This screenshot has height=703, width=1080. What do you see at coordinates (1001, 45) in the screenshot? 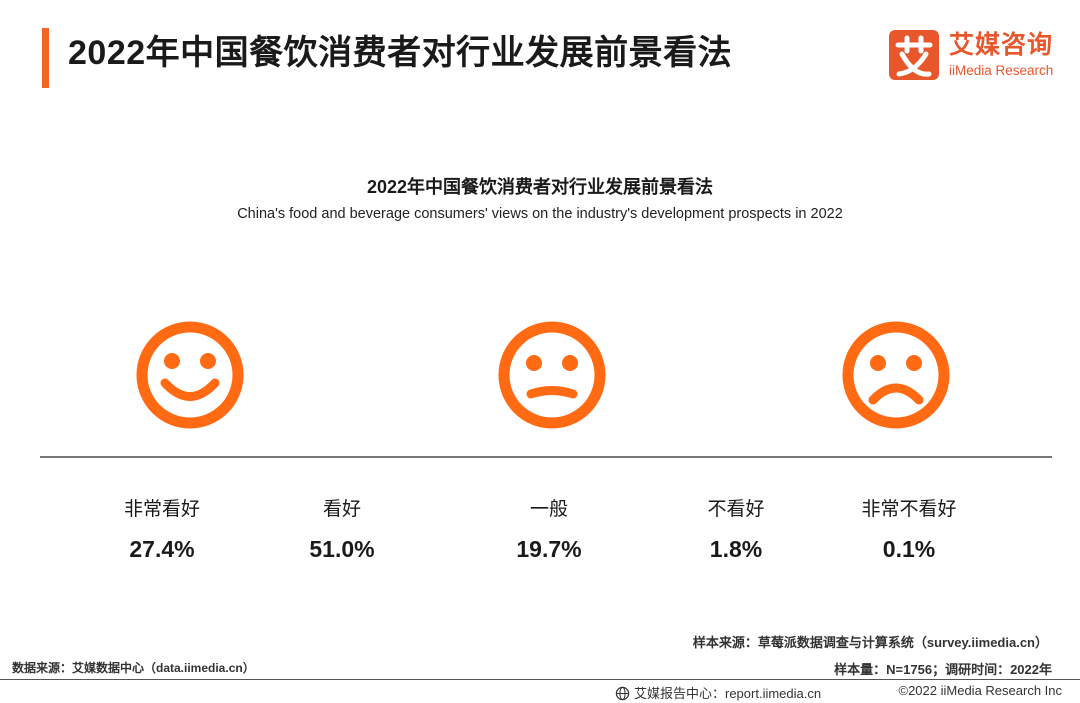
I see `logo-text-cn: 艾媒咨询` at bounding box center [1001, 45].